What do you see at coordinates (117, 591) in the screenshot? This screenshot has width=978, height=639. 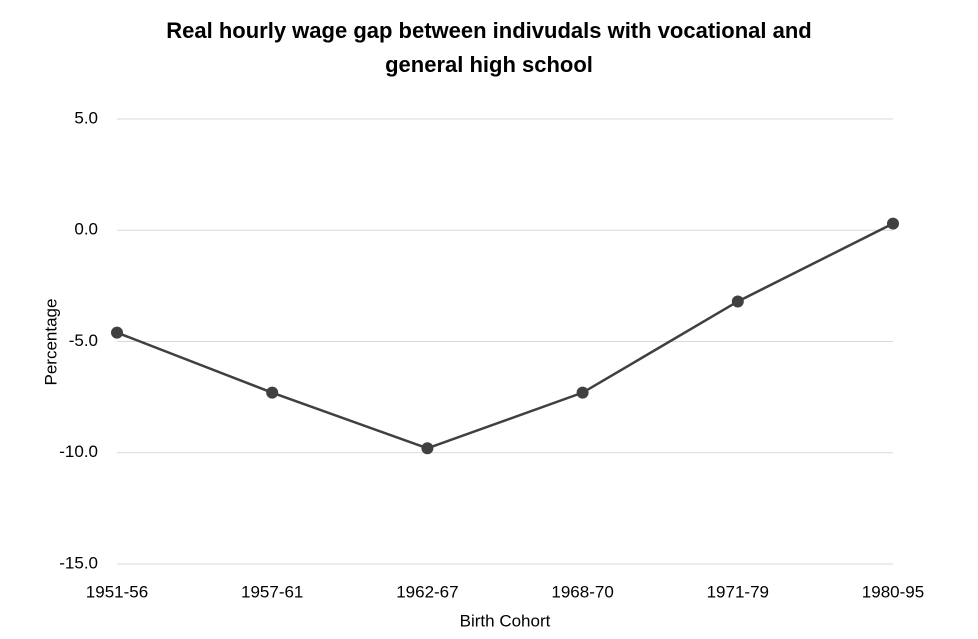 I see `x-tick-label: 1951-56` at bounding box center [117, 591].